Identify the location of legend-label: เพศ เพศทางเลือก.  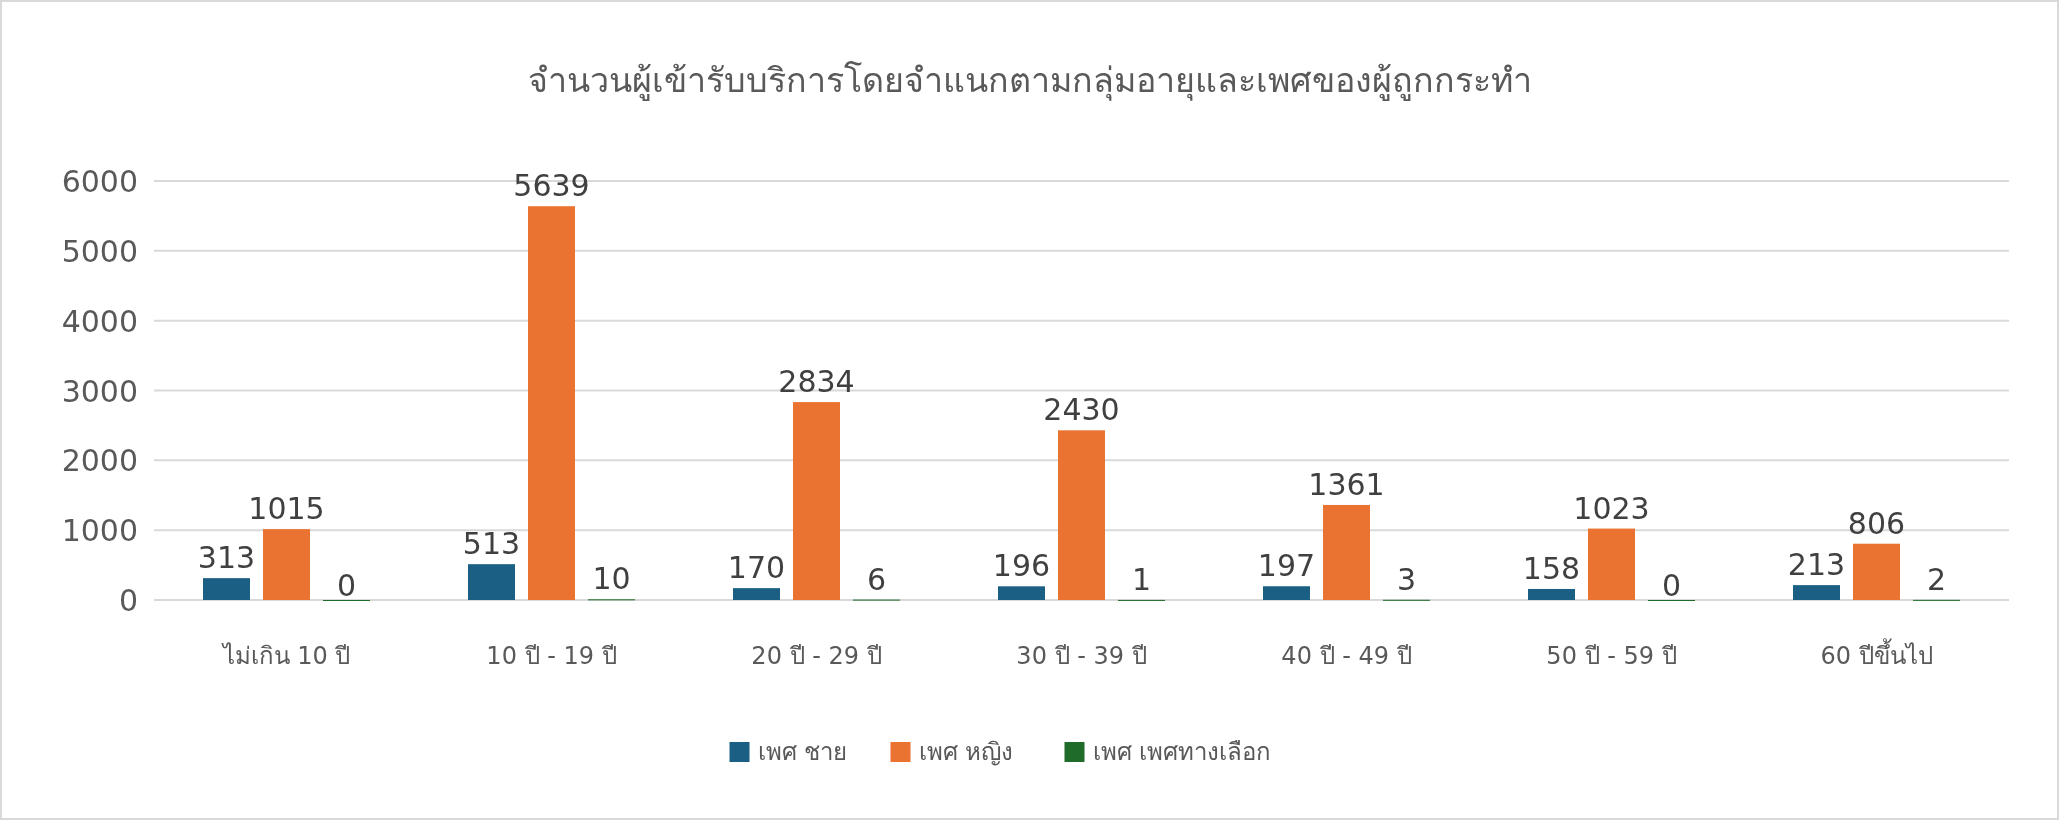
(1182, 752).